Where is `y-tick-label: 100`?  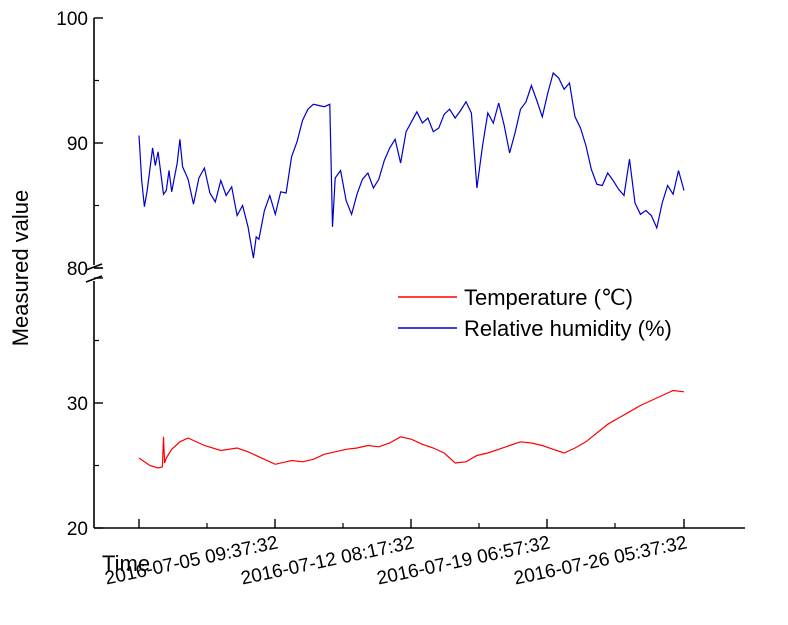 y-tick-label: 100 is located at coordinates (72, 19).